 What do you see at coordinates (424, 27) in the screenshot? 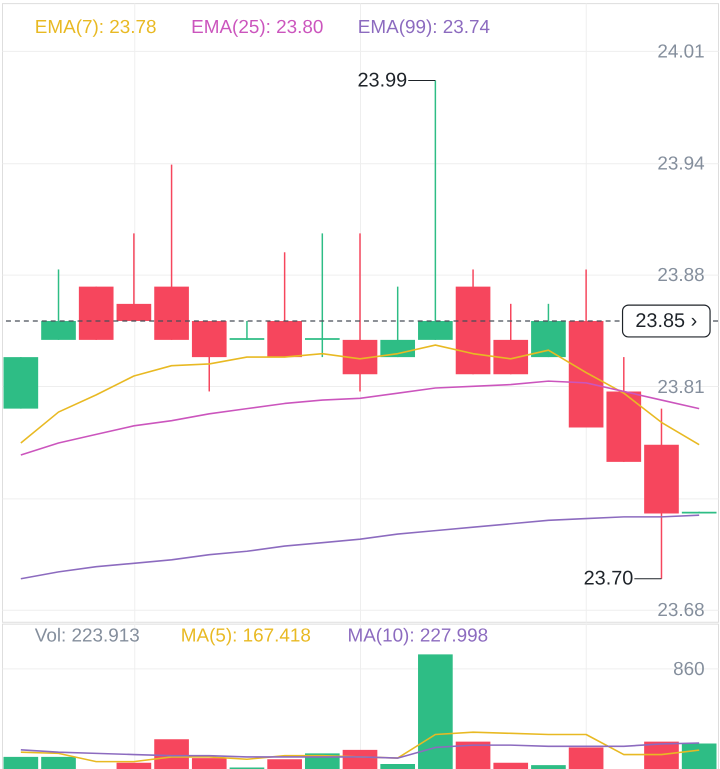
I see `text: EMA(99): 23.74` at bounding box center [424, 27].